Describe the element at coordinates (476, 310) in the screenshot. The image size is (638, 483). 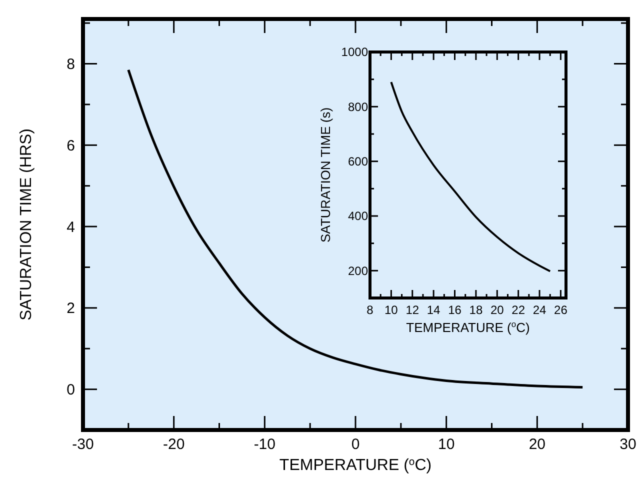
I see `x-tick-label: 18` at that location.